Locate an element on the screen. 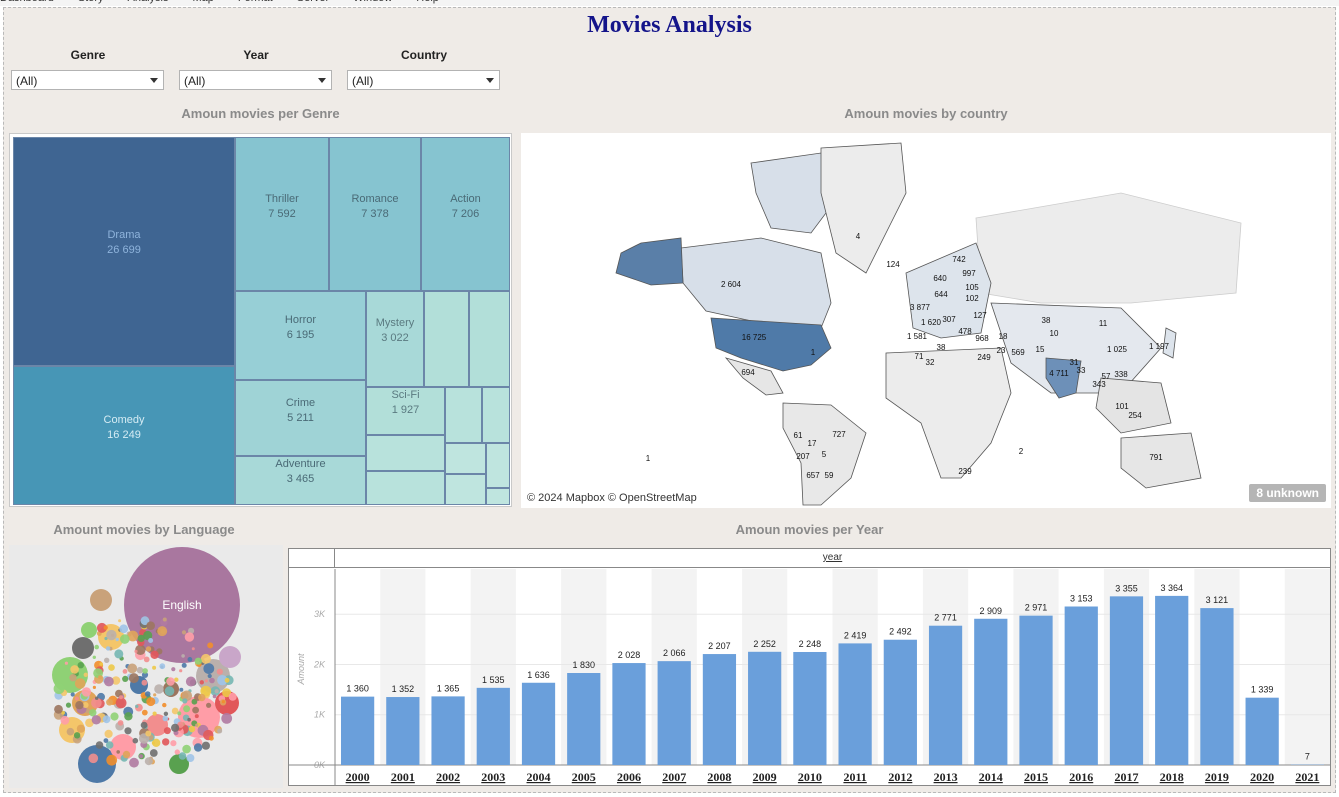 The image size is (1339, 797). treemap-cell-romance: Romance 7 378 is located at coordinates (375, 214).